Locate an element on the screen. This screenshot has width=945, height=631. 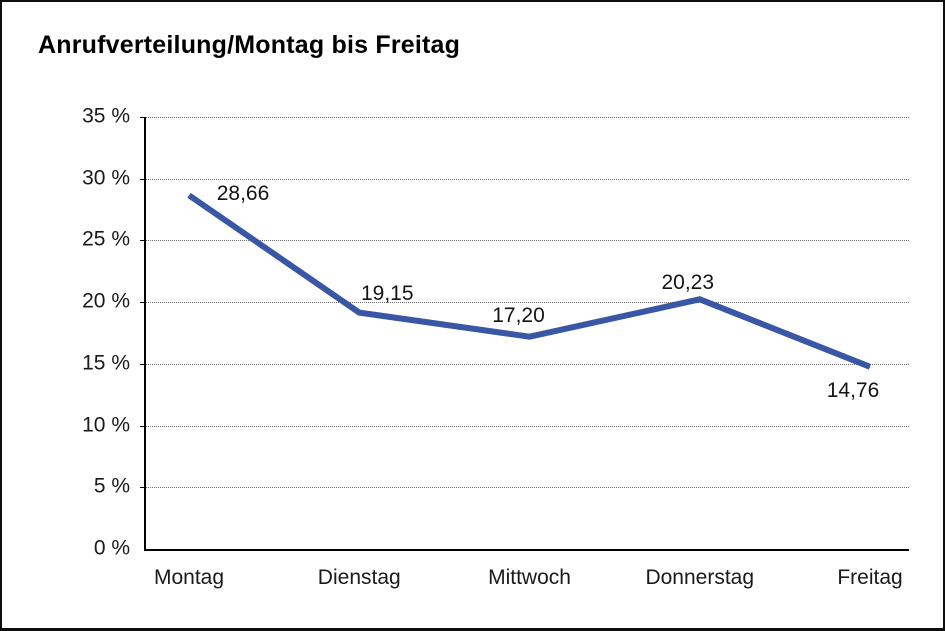
y-tick-label: 35 % is located at coordinates (106, 116).